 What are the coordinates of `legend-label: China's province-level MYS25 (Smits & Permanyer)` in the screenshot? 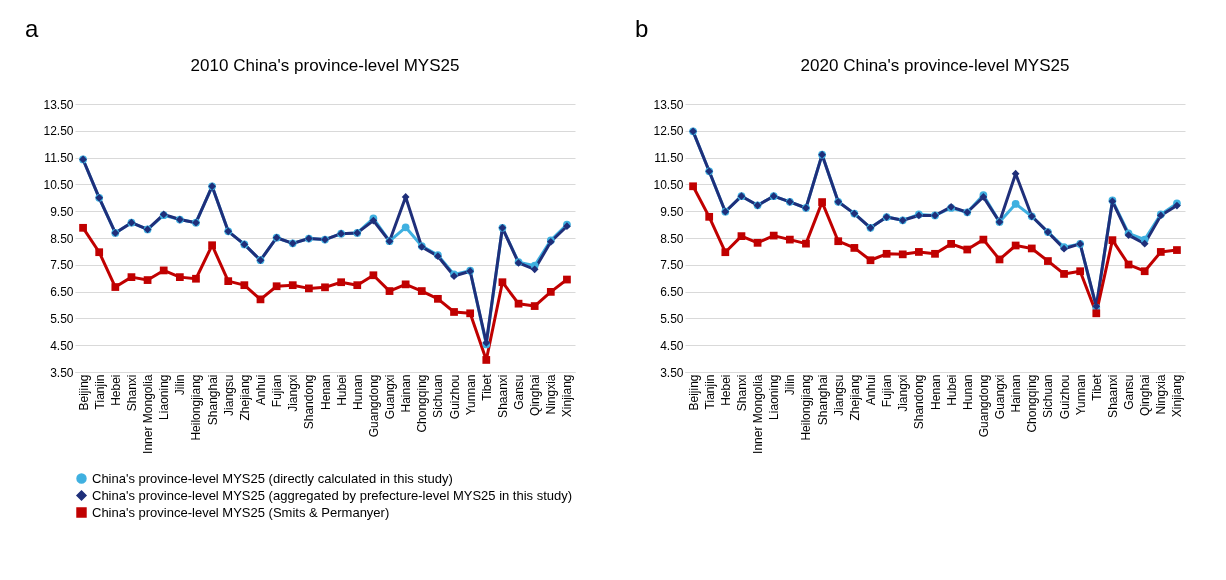 It's located at (241, 512).